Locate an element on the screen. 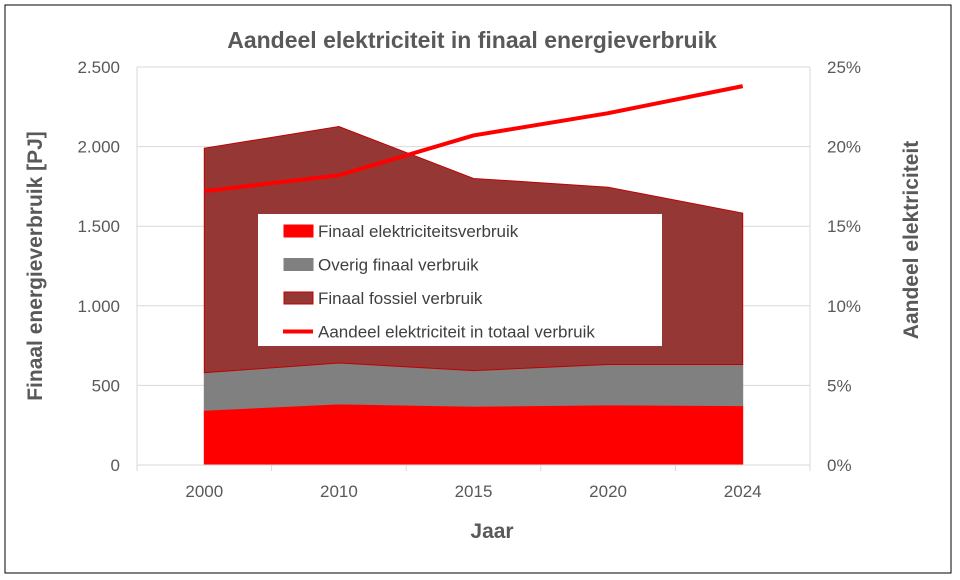 Image resolution: width=960 pixels, height=580 pixels. legend-label: Aandeel elektriciteit in totaal verbruik is located at coordinates (456, 332).